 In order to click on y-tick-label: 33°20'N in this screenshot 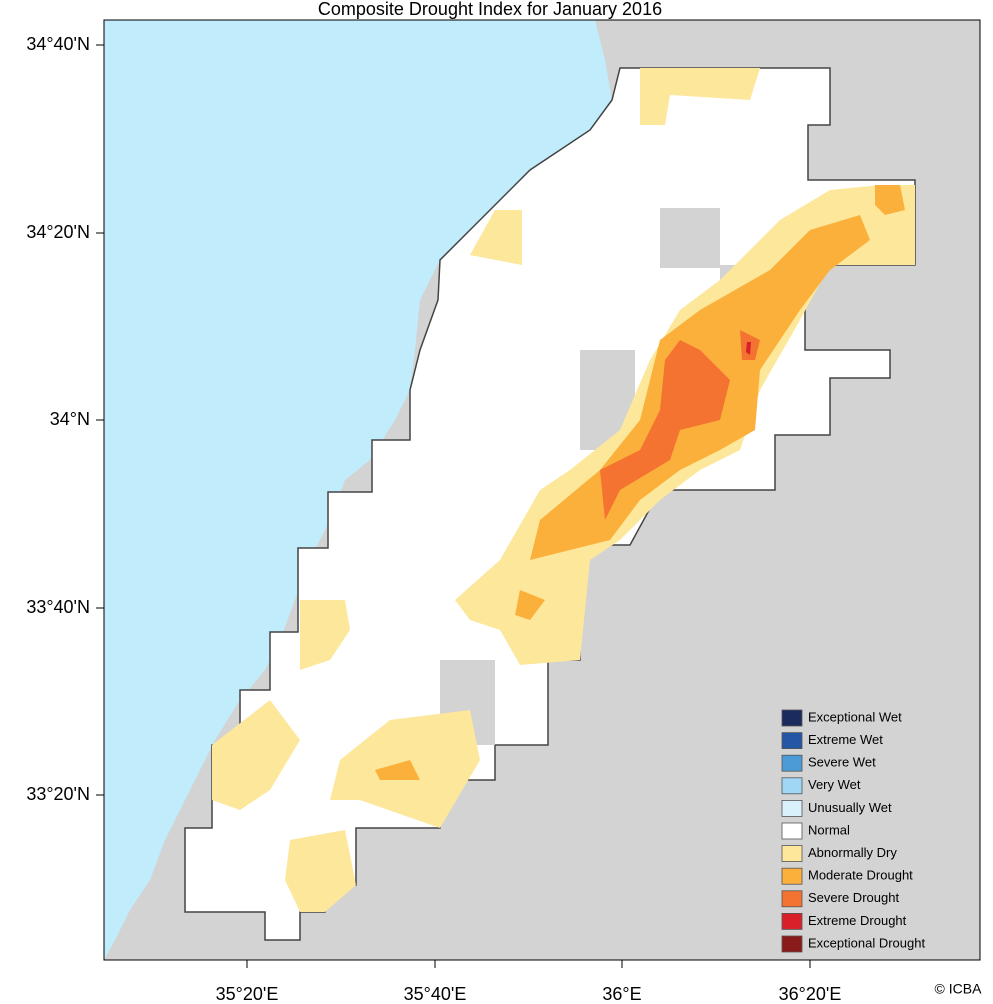, I will do `click(58, 794)`.